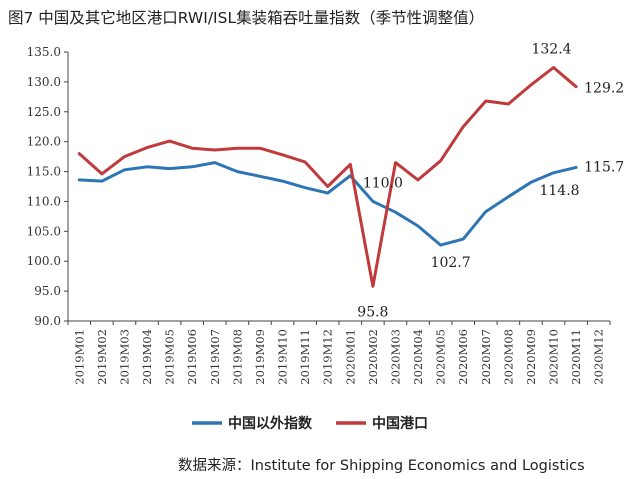  I want to click on x-tick-label: 2020M04, so click(418, 357).